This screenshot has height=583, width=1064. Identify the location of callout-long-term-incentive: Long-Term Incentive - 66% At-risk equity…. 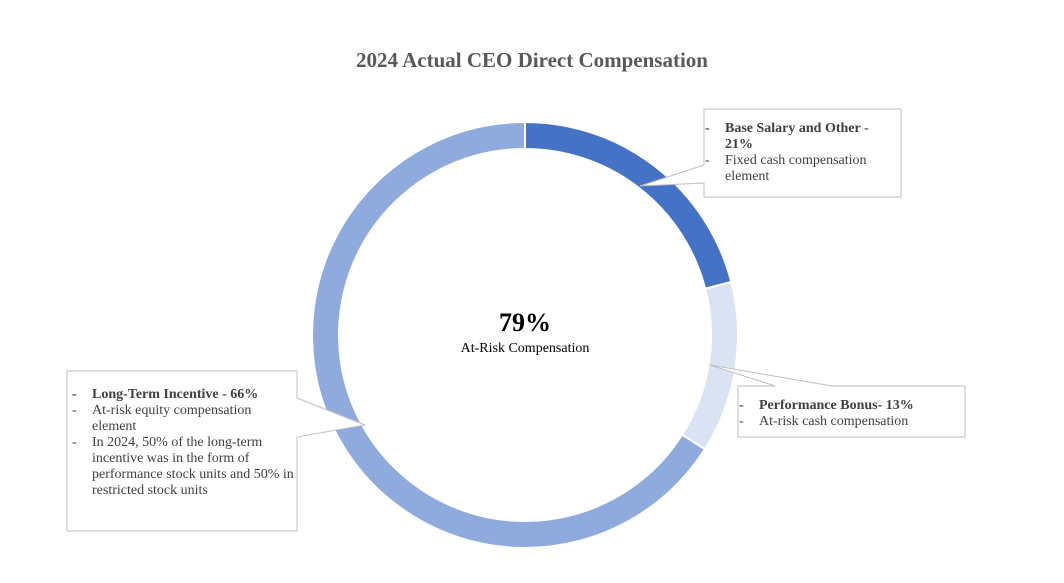
(183, 443).